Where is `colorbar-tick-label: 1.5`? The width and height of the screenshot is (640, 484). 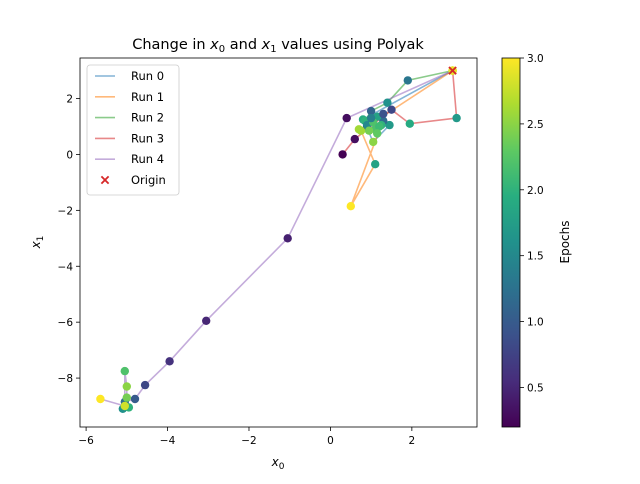
colorbar-tick-label: 1.5 is located at coordinates (535, 257).